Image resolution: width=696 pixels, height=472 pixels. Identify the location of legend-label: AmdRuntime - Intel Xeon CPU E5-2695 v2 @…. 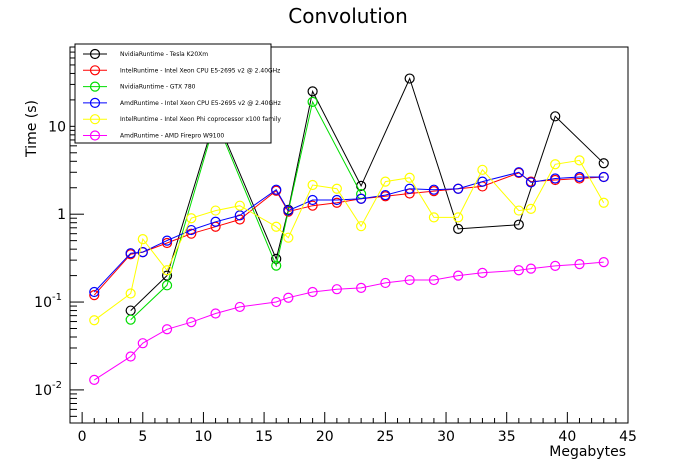
(200, 103).